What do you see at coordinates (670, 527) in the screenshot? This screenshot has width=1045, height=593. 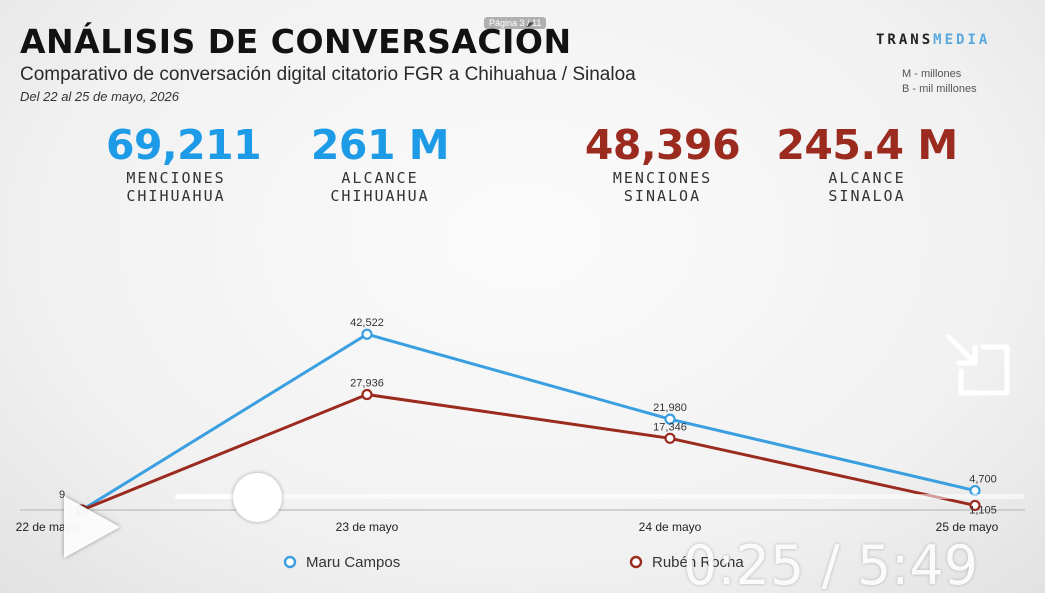 I see `x-tick-label: 24 de mayo` at bounding box center [670, 527].